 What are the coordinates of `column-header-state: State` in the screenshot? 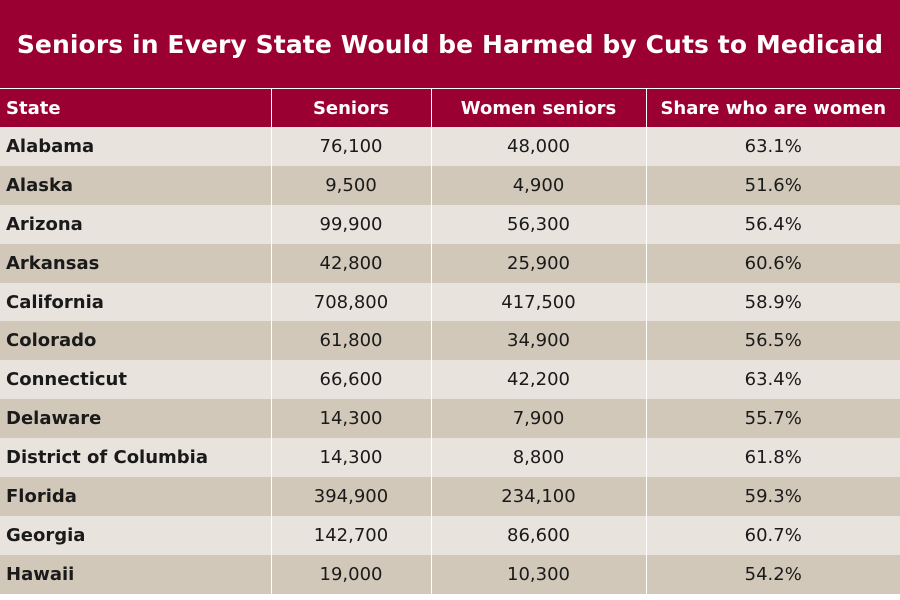 It's located at (135, 107).